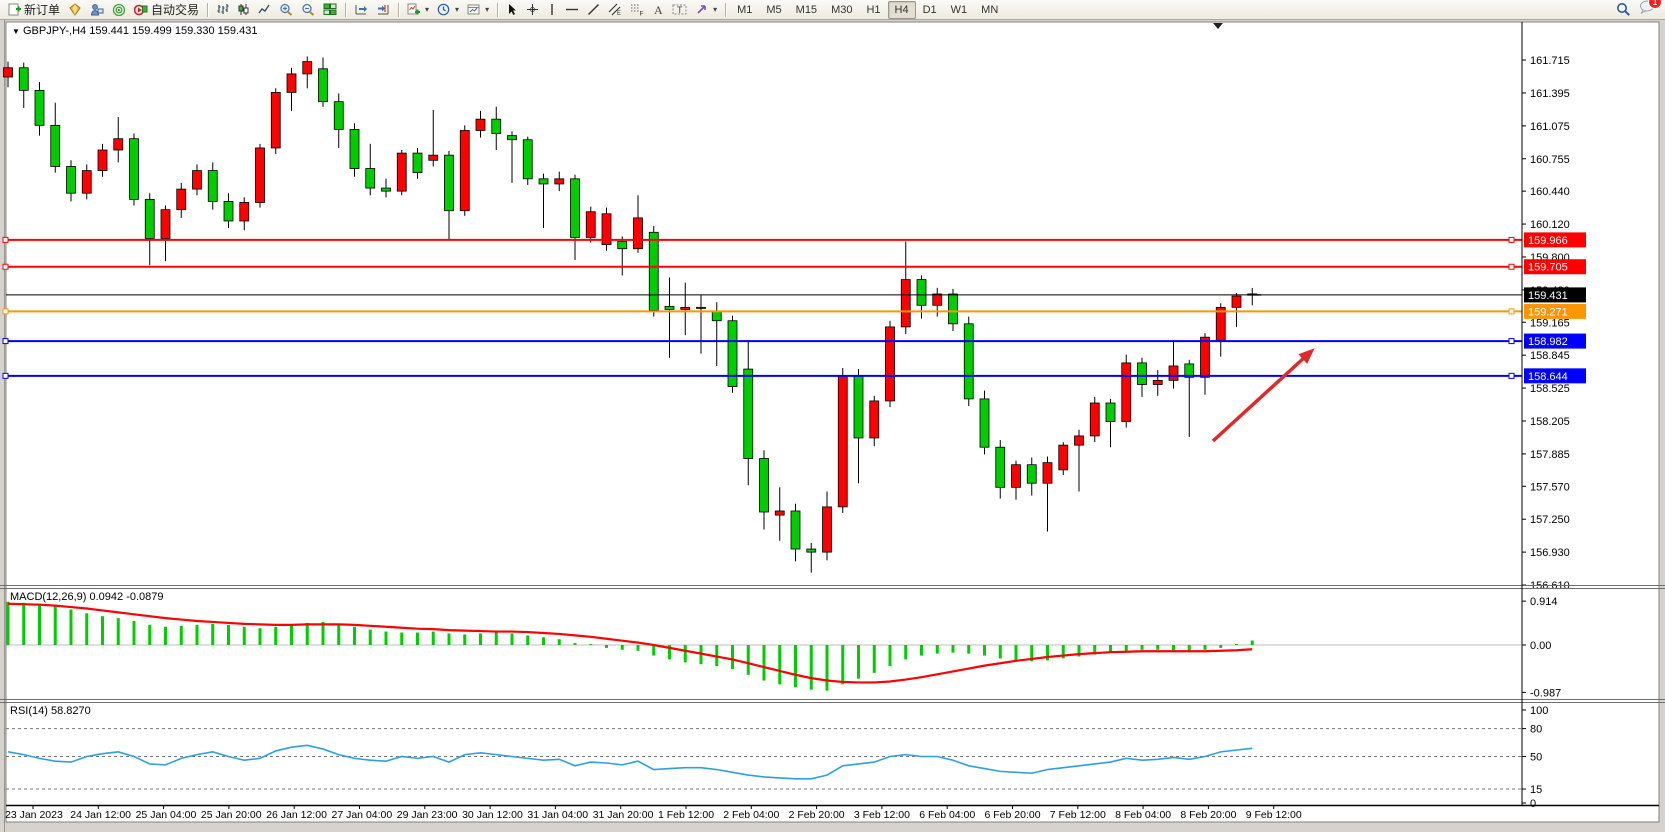 The height and width of the screenshot is (832, 1665). What do you see at coordinates (286, 10) in the screenshot?
I see `zoom-in-button` at bounding box center [286, 10].